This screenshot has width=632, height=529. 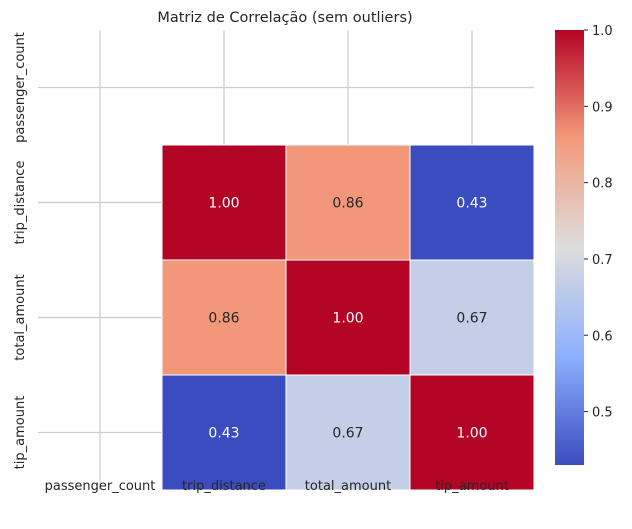 I want to click on x-tick-label: passenger_count, so click(x=100, y=486).